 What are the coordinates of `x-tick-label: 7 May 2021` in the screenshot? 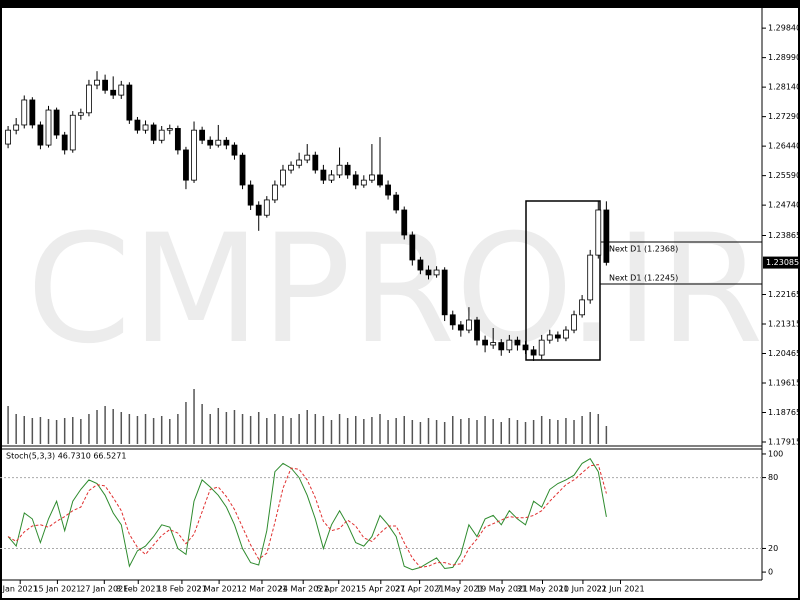 It's located at (459, 589).